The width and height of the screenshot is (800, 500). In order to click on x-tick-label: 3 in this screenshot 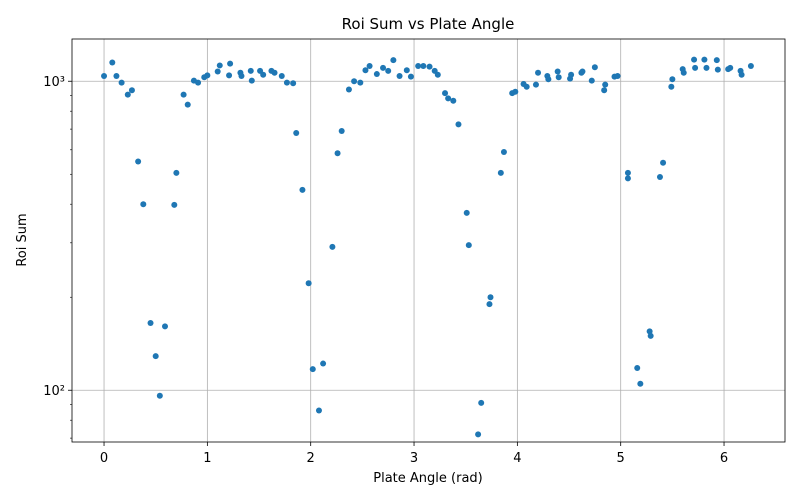, I will do `click(414, 458)`.